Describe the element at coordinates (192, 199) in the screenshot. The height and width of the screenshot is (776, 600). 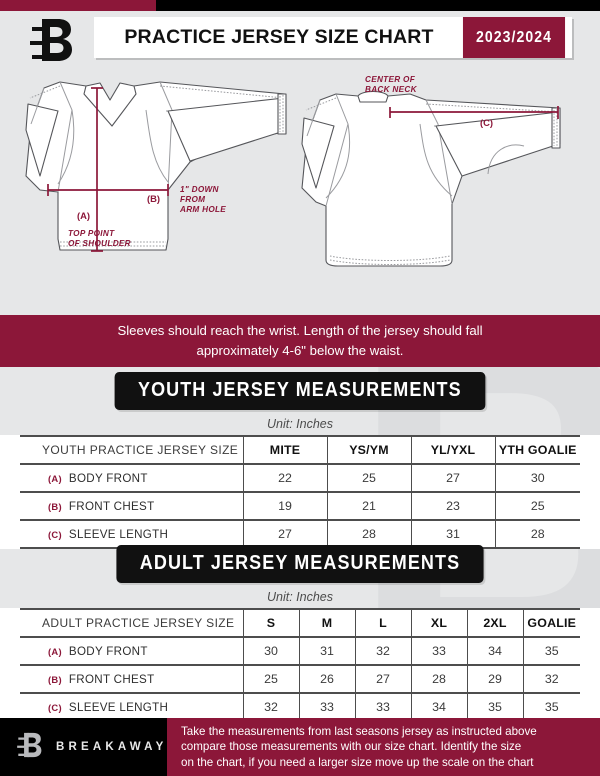
I see `label-b-note-2: FROM` at that location.